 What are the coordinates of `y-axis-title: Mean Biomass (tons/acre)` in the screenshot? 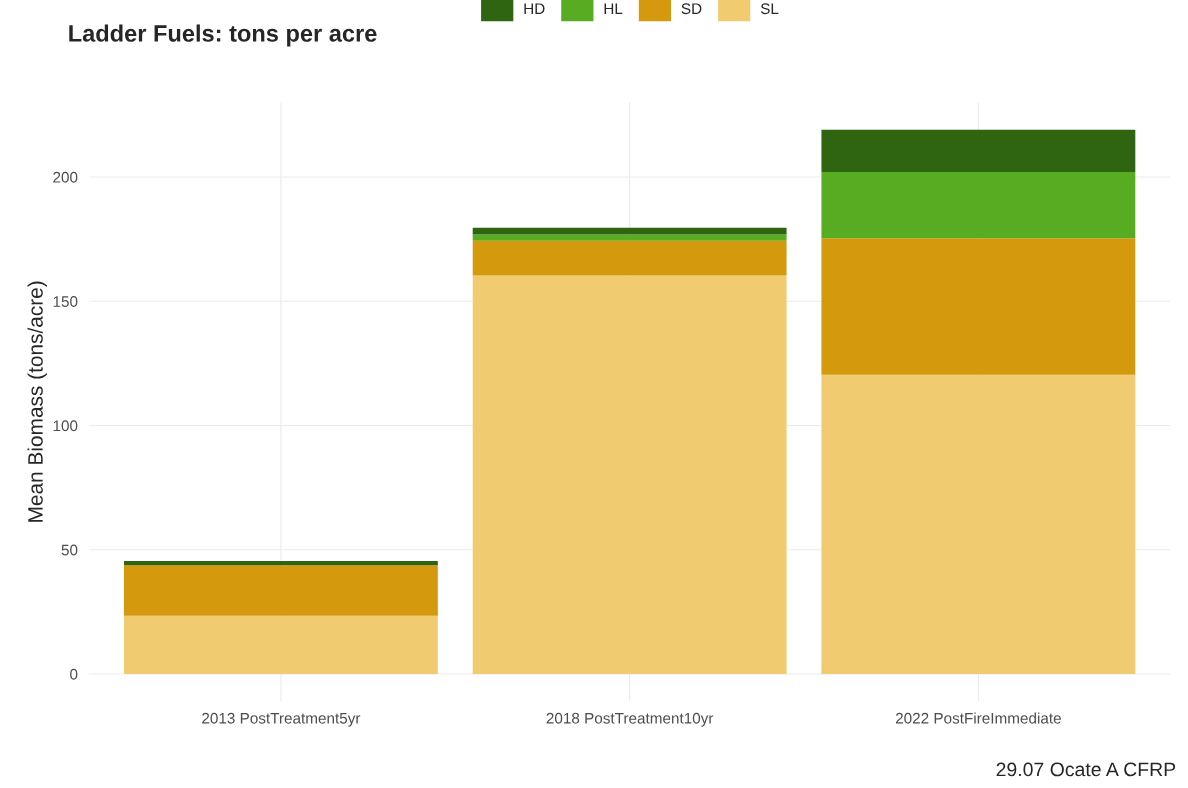 It's located at (37, 401).